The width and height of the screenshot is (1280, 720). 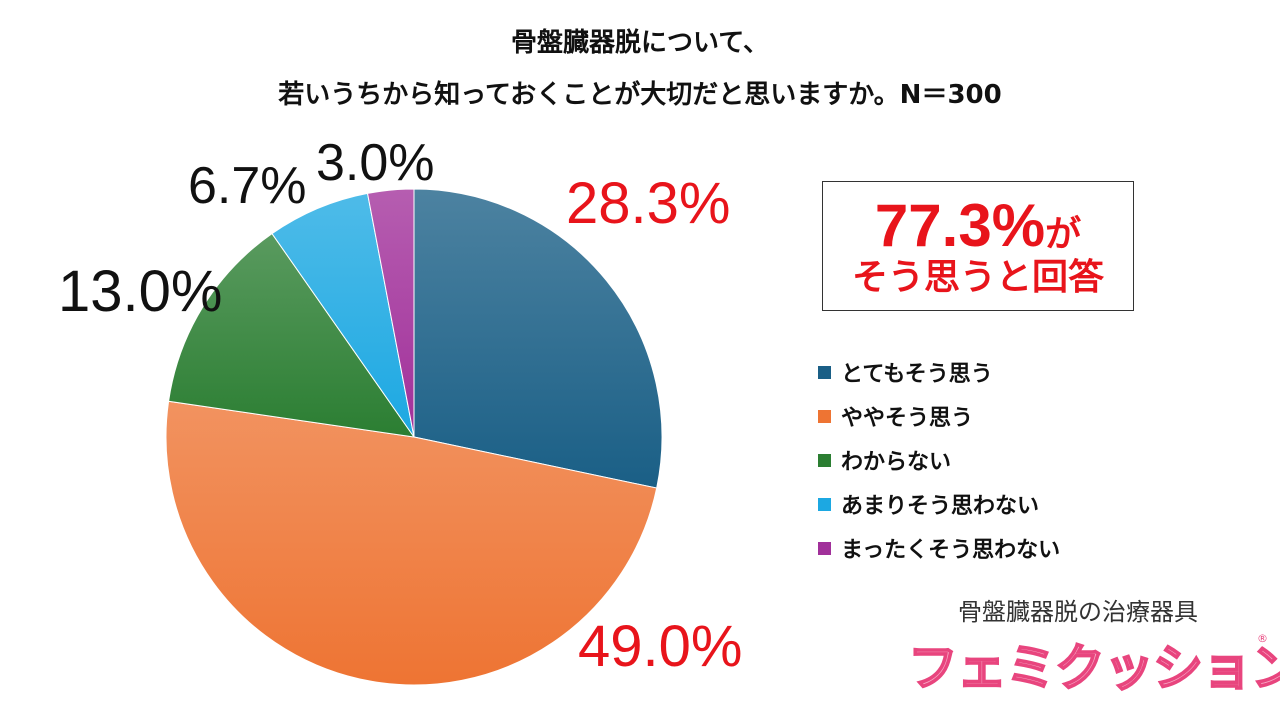 What do you see at coordinates (907, 418) in the screenshot?
I see `legend-label: ややそう思う` at bounding box center [907, 418].